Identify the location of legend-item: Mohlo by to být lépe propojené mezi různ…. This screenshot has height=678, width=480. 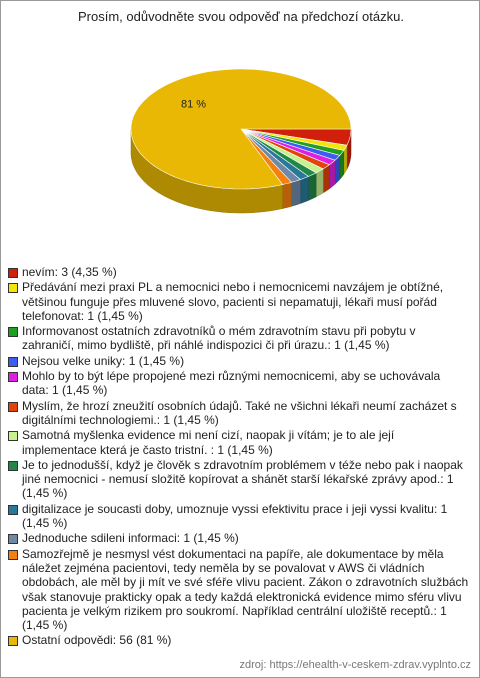
(239, 383).